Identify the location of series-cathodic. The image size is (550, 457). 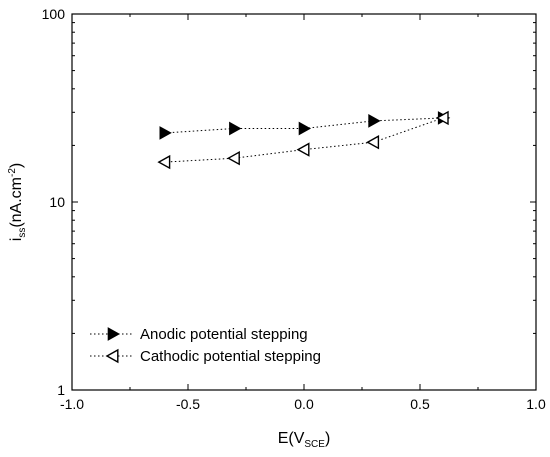
(303, 140).